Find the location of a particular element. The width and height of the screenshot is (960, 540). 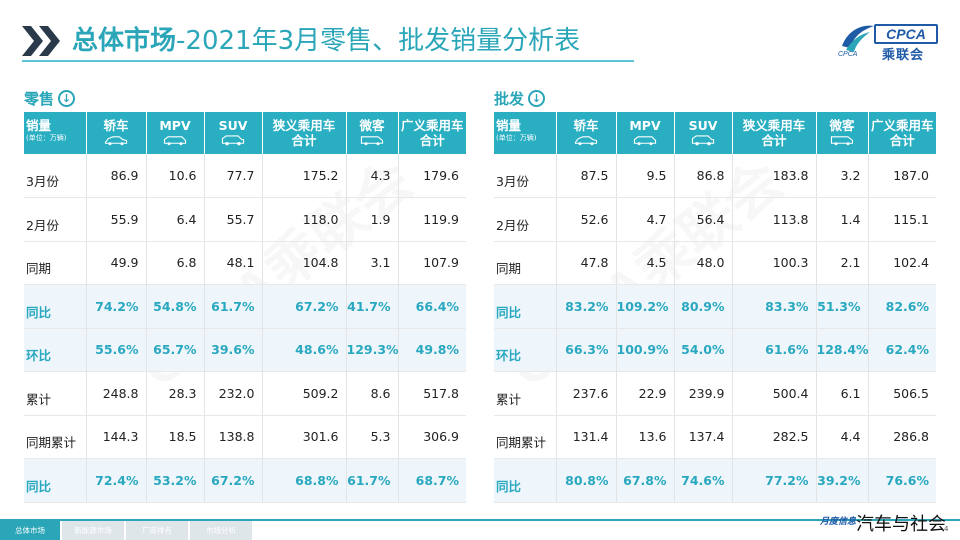

table-row: 3月份 86.9 10.6 77.7 175.2 4.3 179.6 is located at coordinates (245, 176).